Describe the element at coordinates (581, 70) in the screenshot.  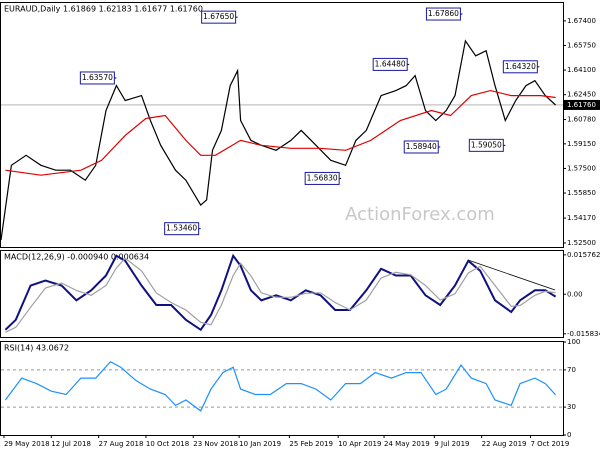
I see `y-tick-label: 1.64100` at that location.